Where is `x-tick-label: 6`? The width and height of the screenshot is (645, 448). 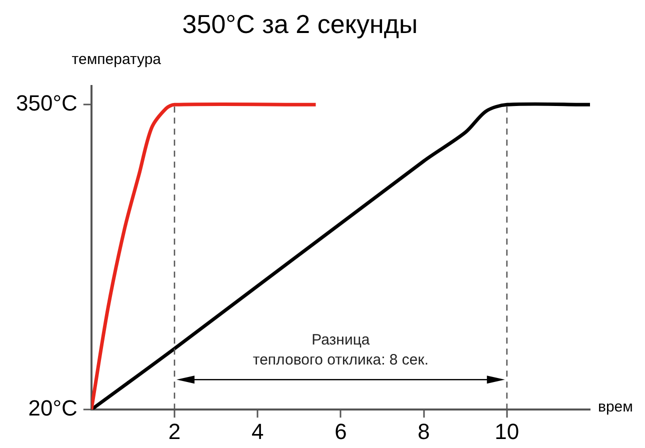 x-tick-label: 6 is located at coordinates (340, 431).